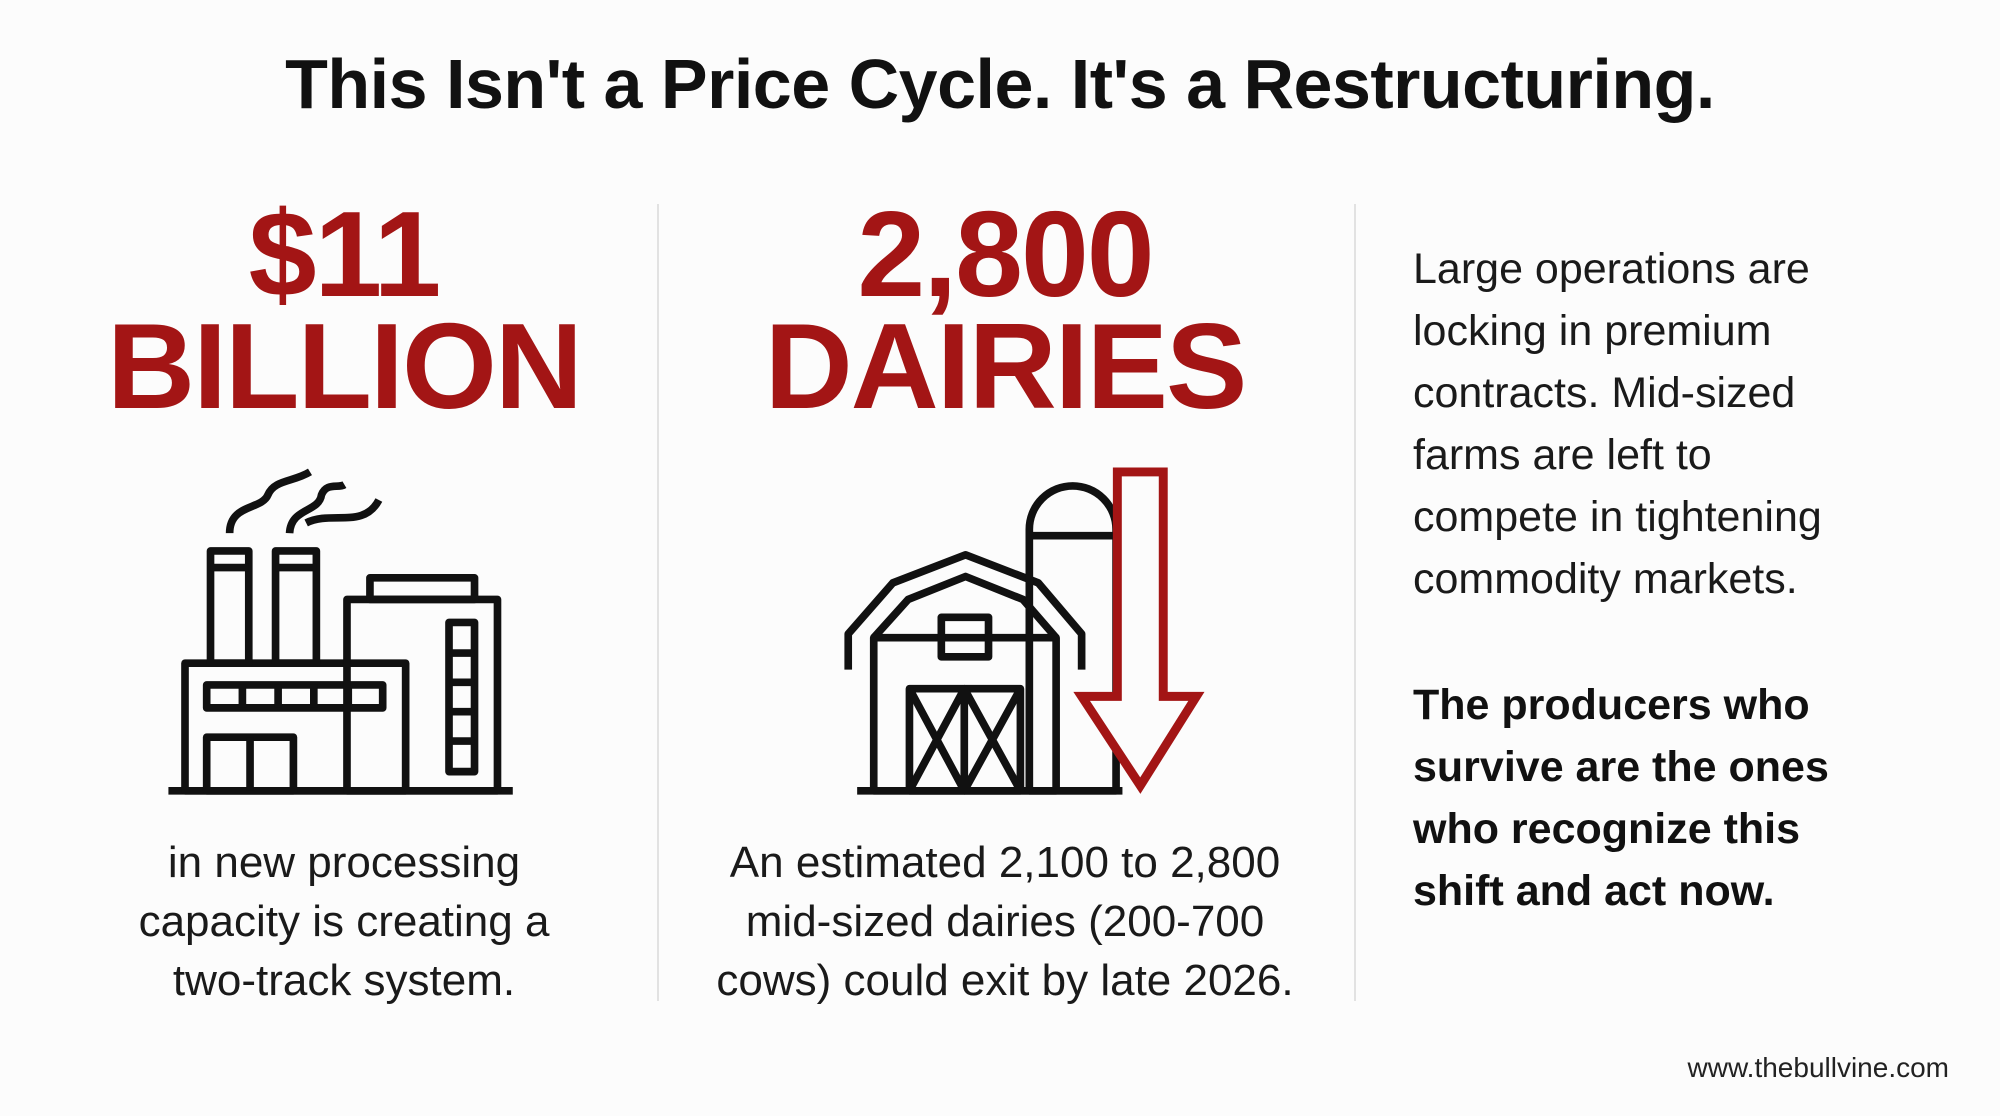 This screenshot has height=1116, width=2000. What do you see at coordinates (1604, 393) in the screenshot?
I see `text-line: contracts. Mid-sized` at bounding box center [1604, 393].